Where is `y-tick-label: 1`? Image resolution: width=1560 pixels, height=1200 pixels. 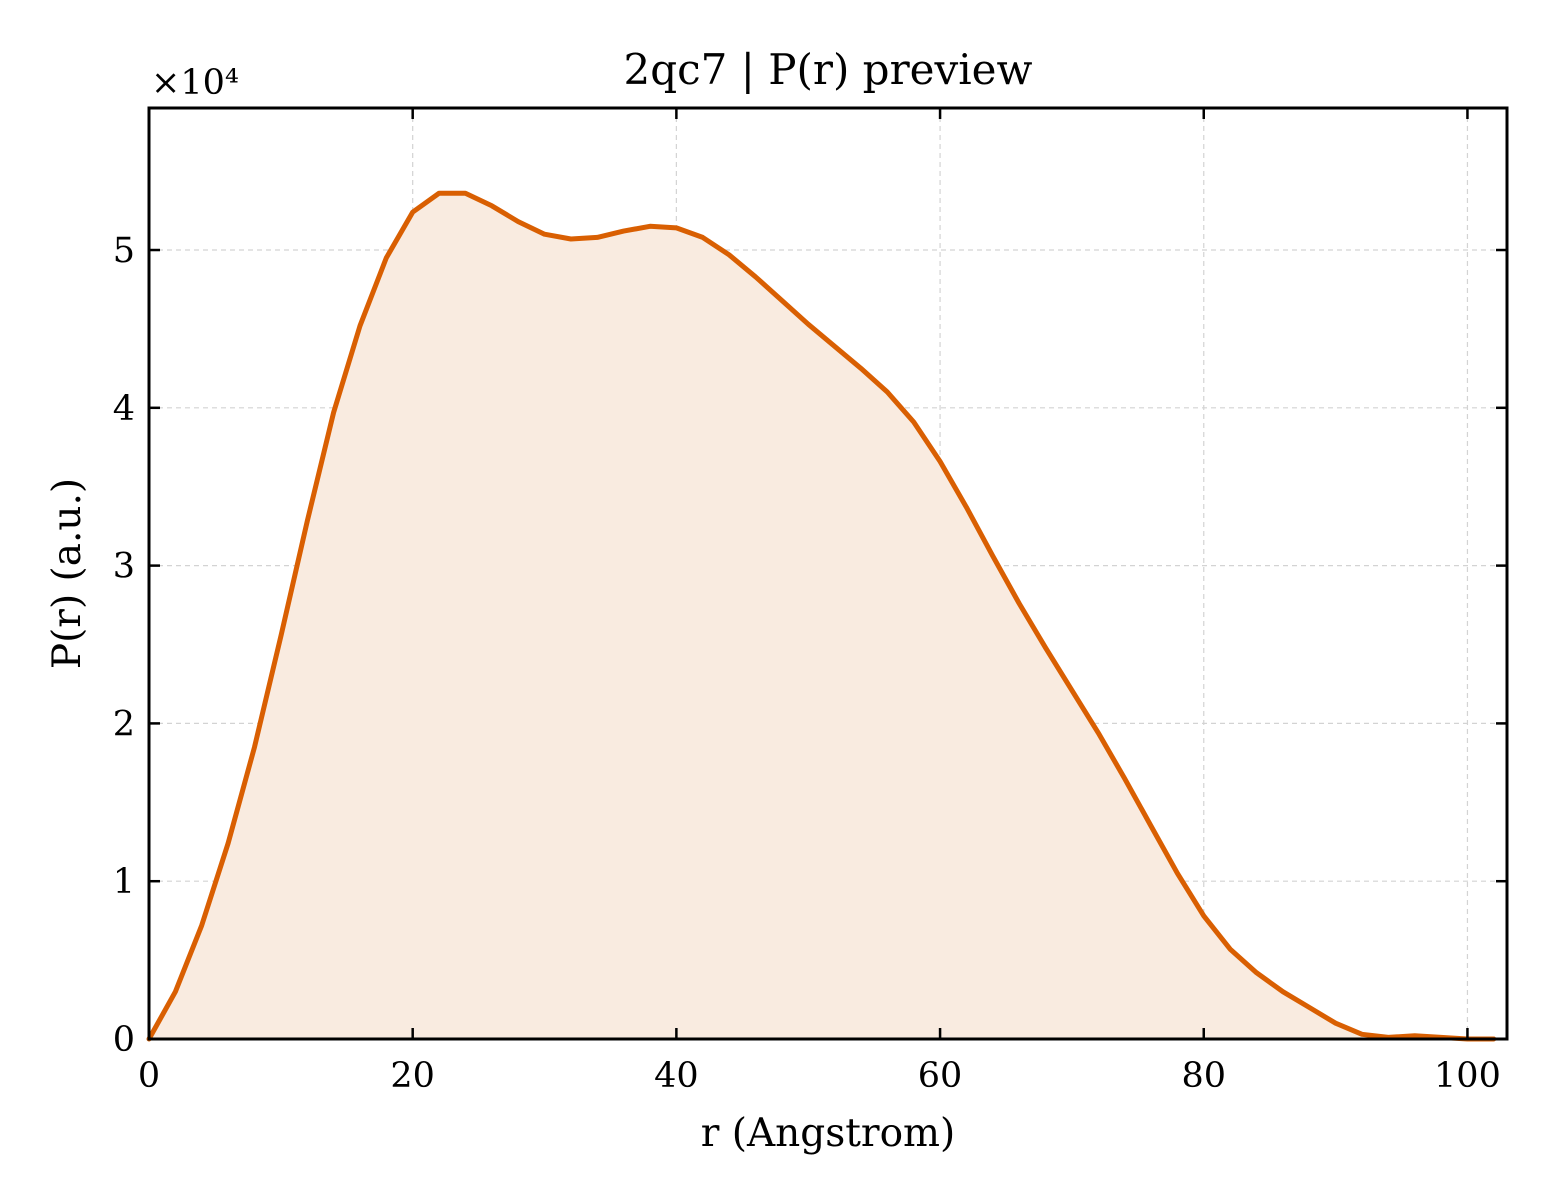
y-tick-label: 1 is located at coordinates (124, 882).